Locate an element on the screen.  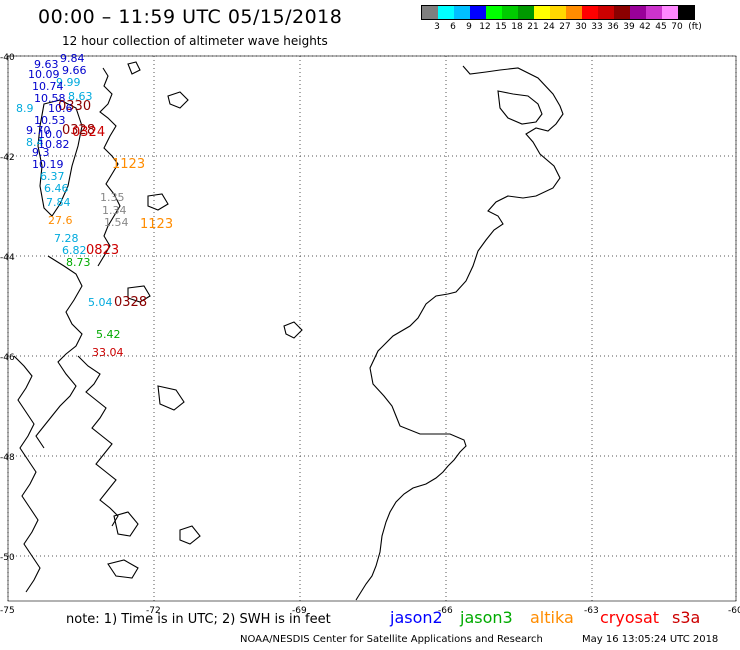
swh-observation: 9.70 is located at coordinates (38, 130).